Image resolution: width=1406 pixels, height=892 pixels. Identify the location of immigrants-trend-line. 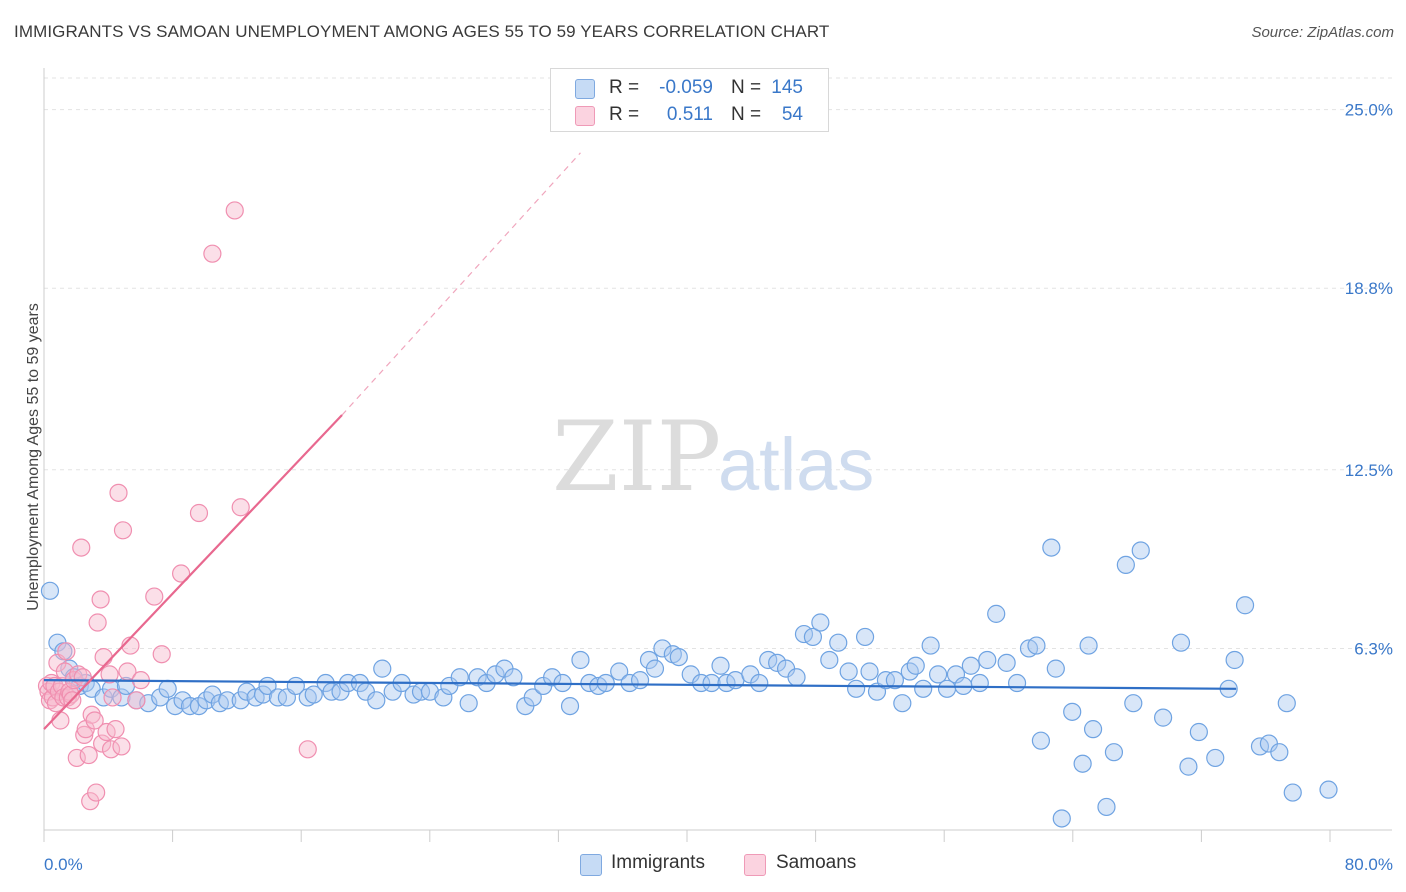
(640, 684).